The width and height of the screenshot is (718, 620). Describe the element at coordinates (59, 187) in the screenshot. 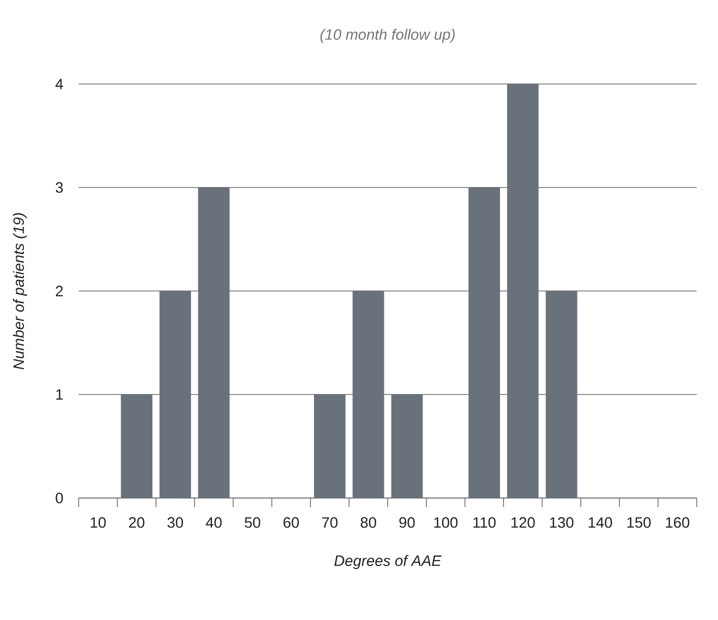

I see `y-tick-label: 3` at that location.